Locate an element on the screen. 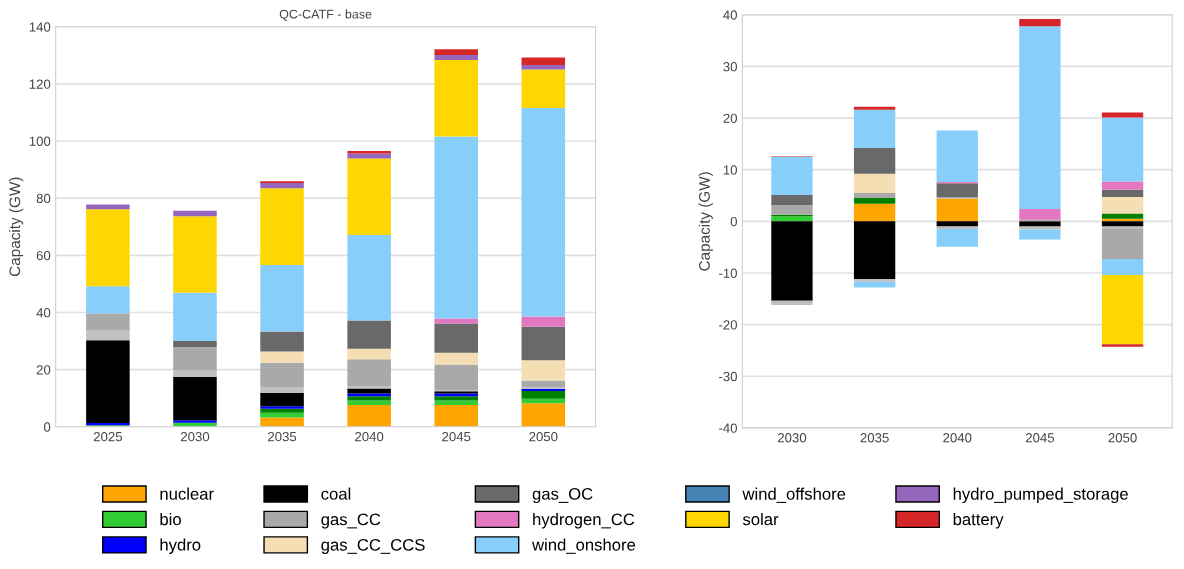  y-tick-label: -30 is located at coordinates (728, 376).